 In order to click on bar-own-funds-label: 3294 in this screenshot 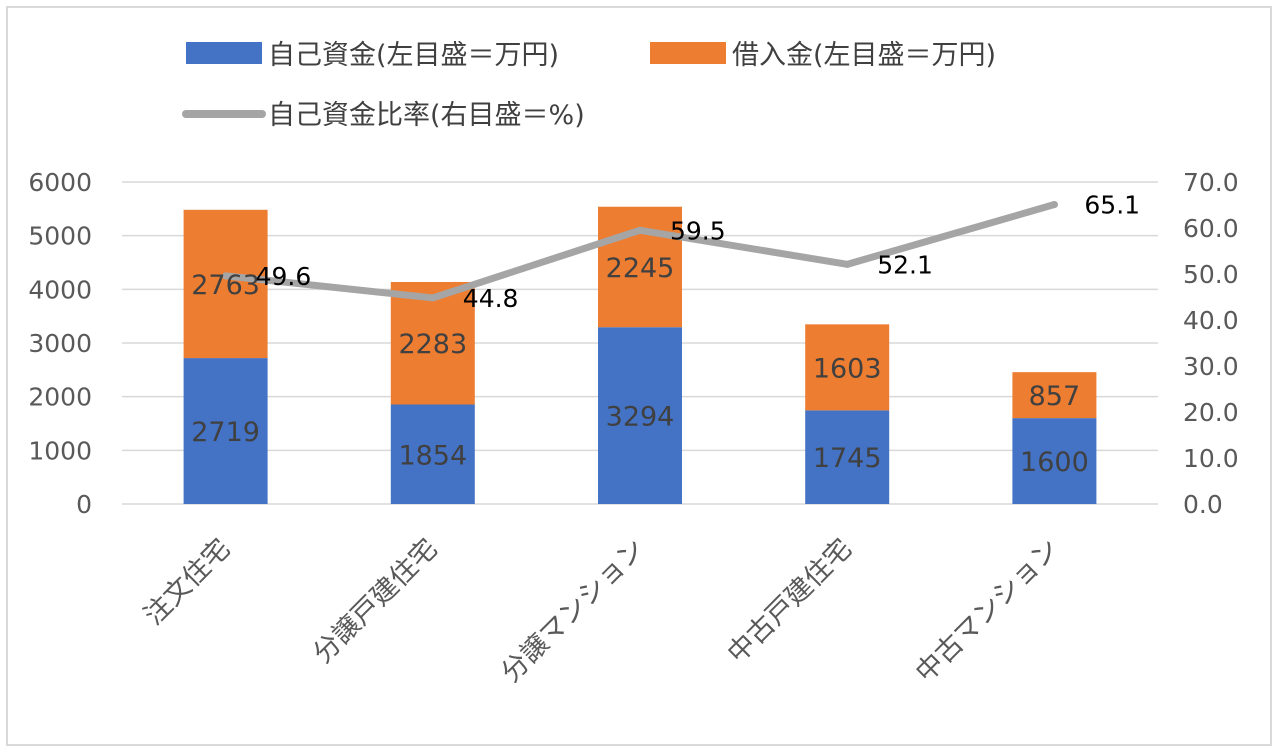, I will do `click(640, 417)`.